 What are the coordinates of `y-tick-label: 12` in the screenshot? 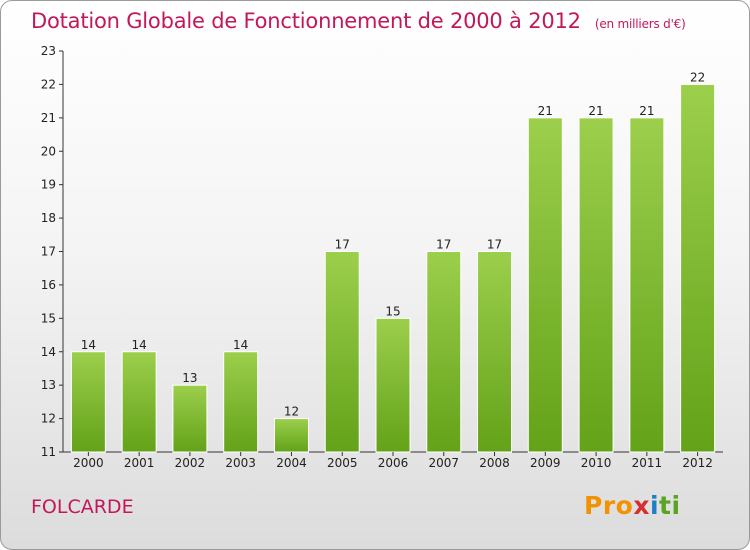 It's located at (48, 419).